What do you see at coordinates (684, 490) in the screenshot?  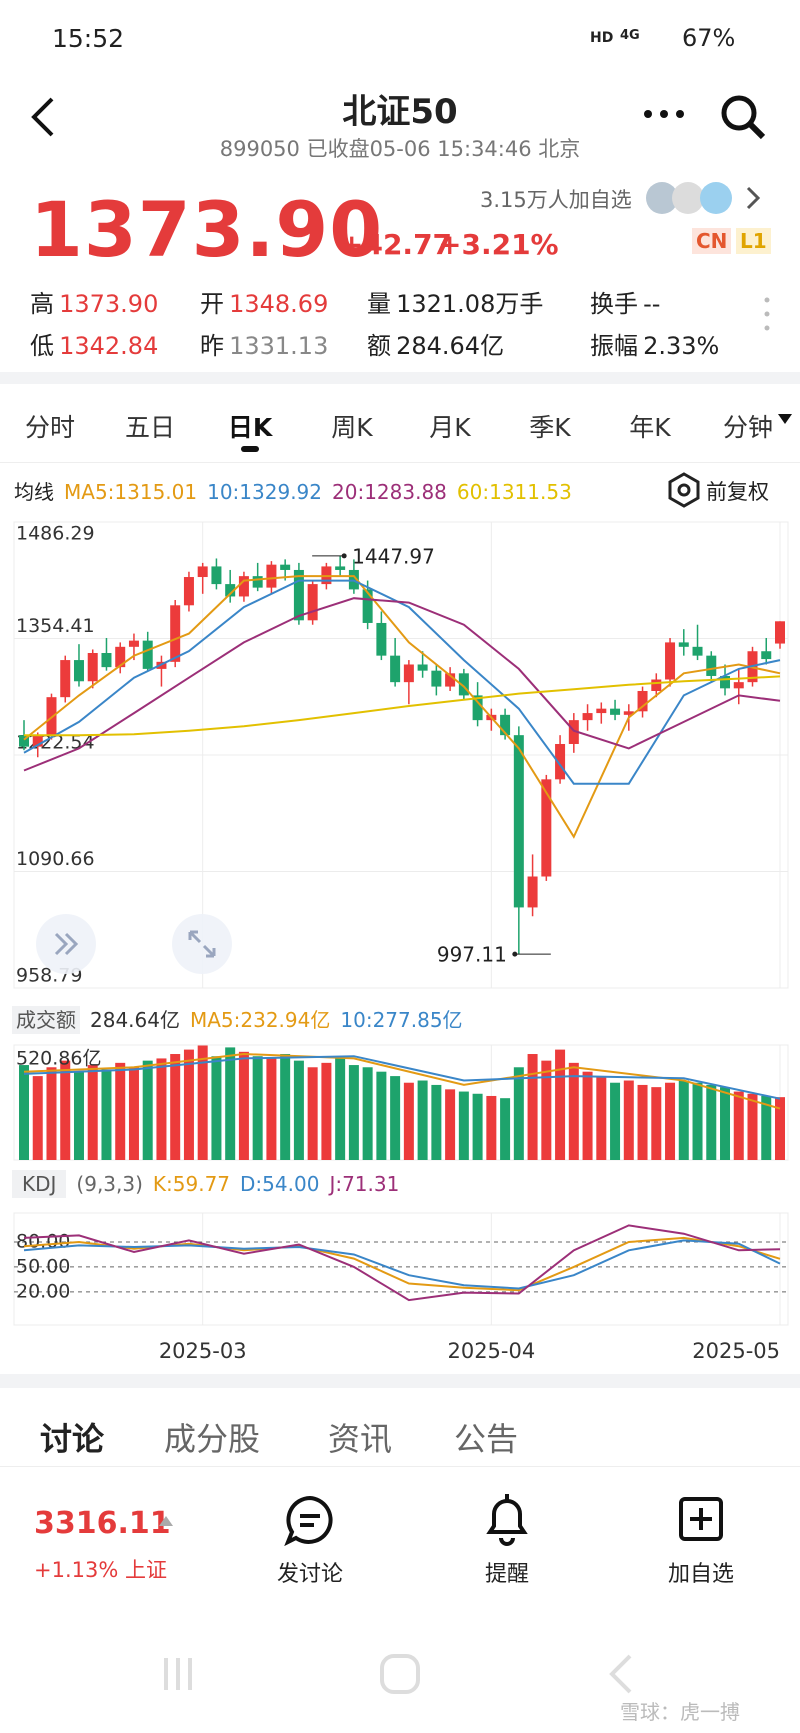 I see `adjust-icon` at bounding box center [684, 490].